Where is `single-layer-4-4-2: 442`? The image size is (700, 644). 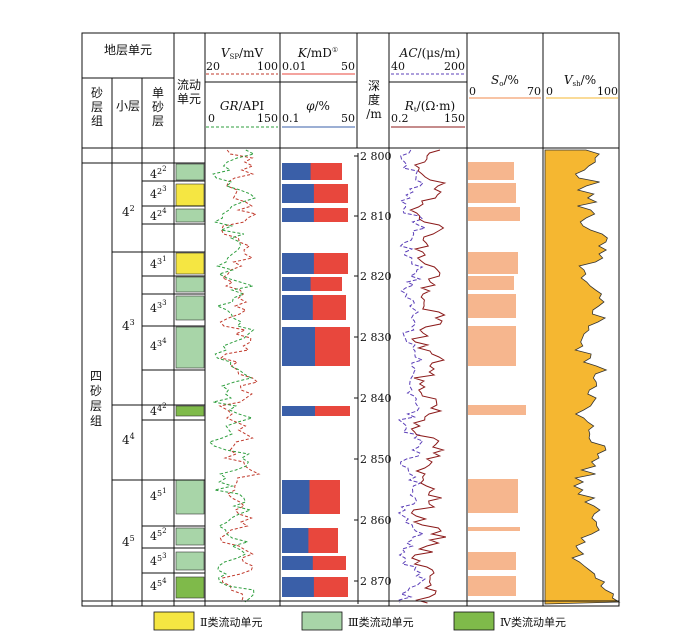
single-layer-4-4-2: 442 is located at coordinates (158, 410).